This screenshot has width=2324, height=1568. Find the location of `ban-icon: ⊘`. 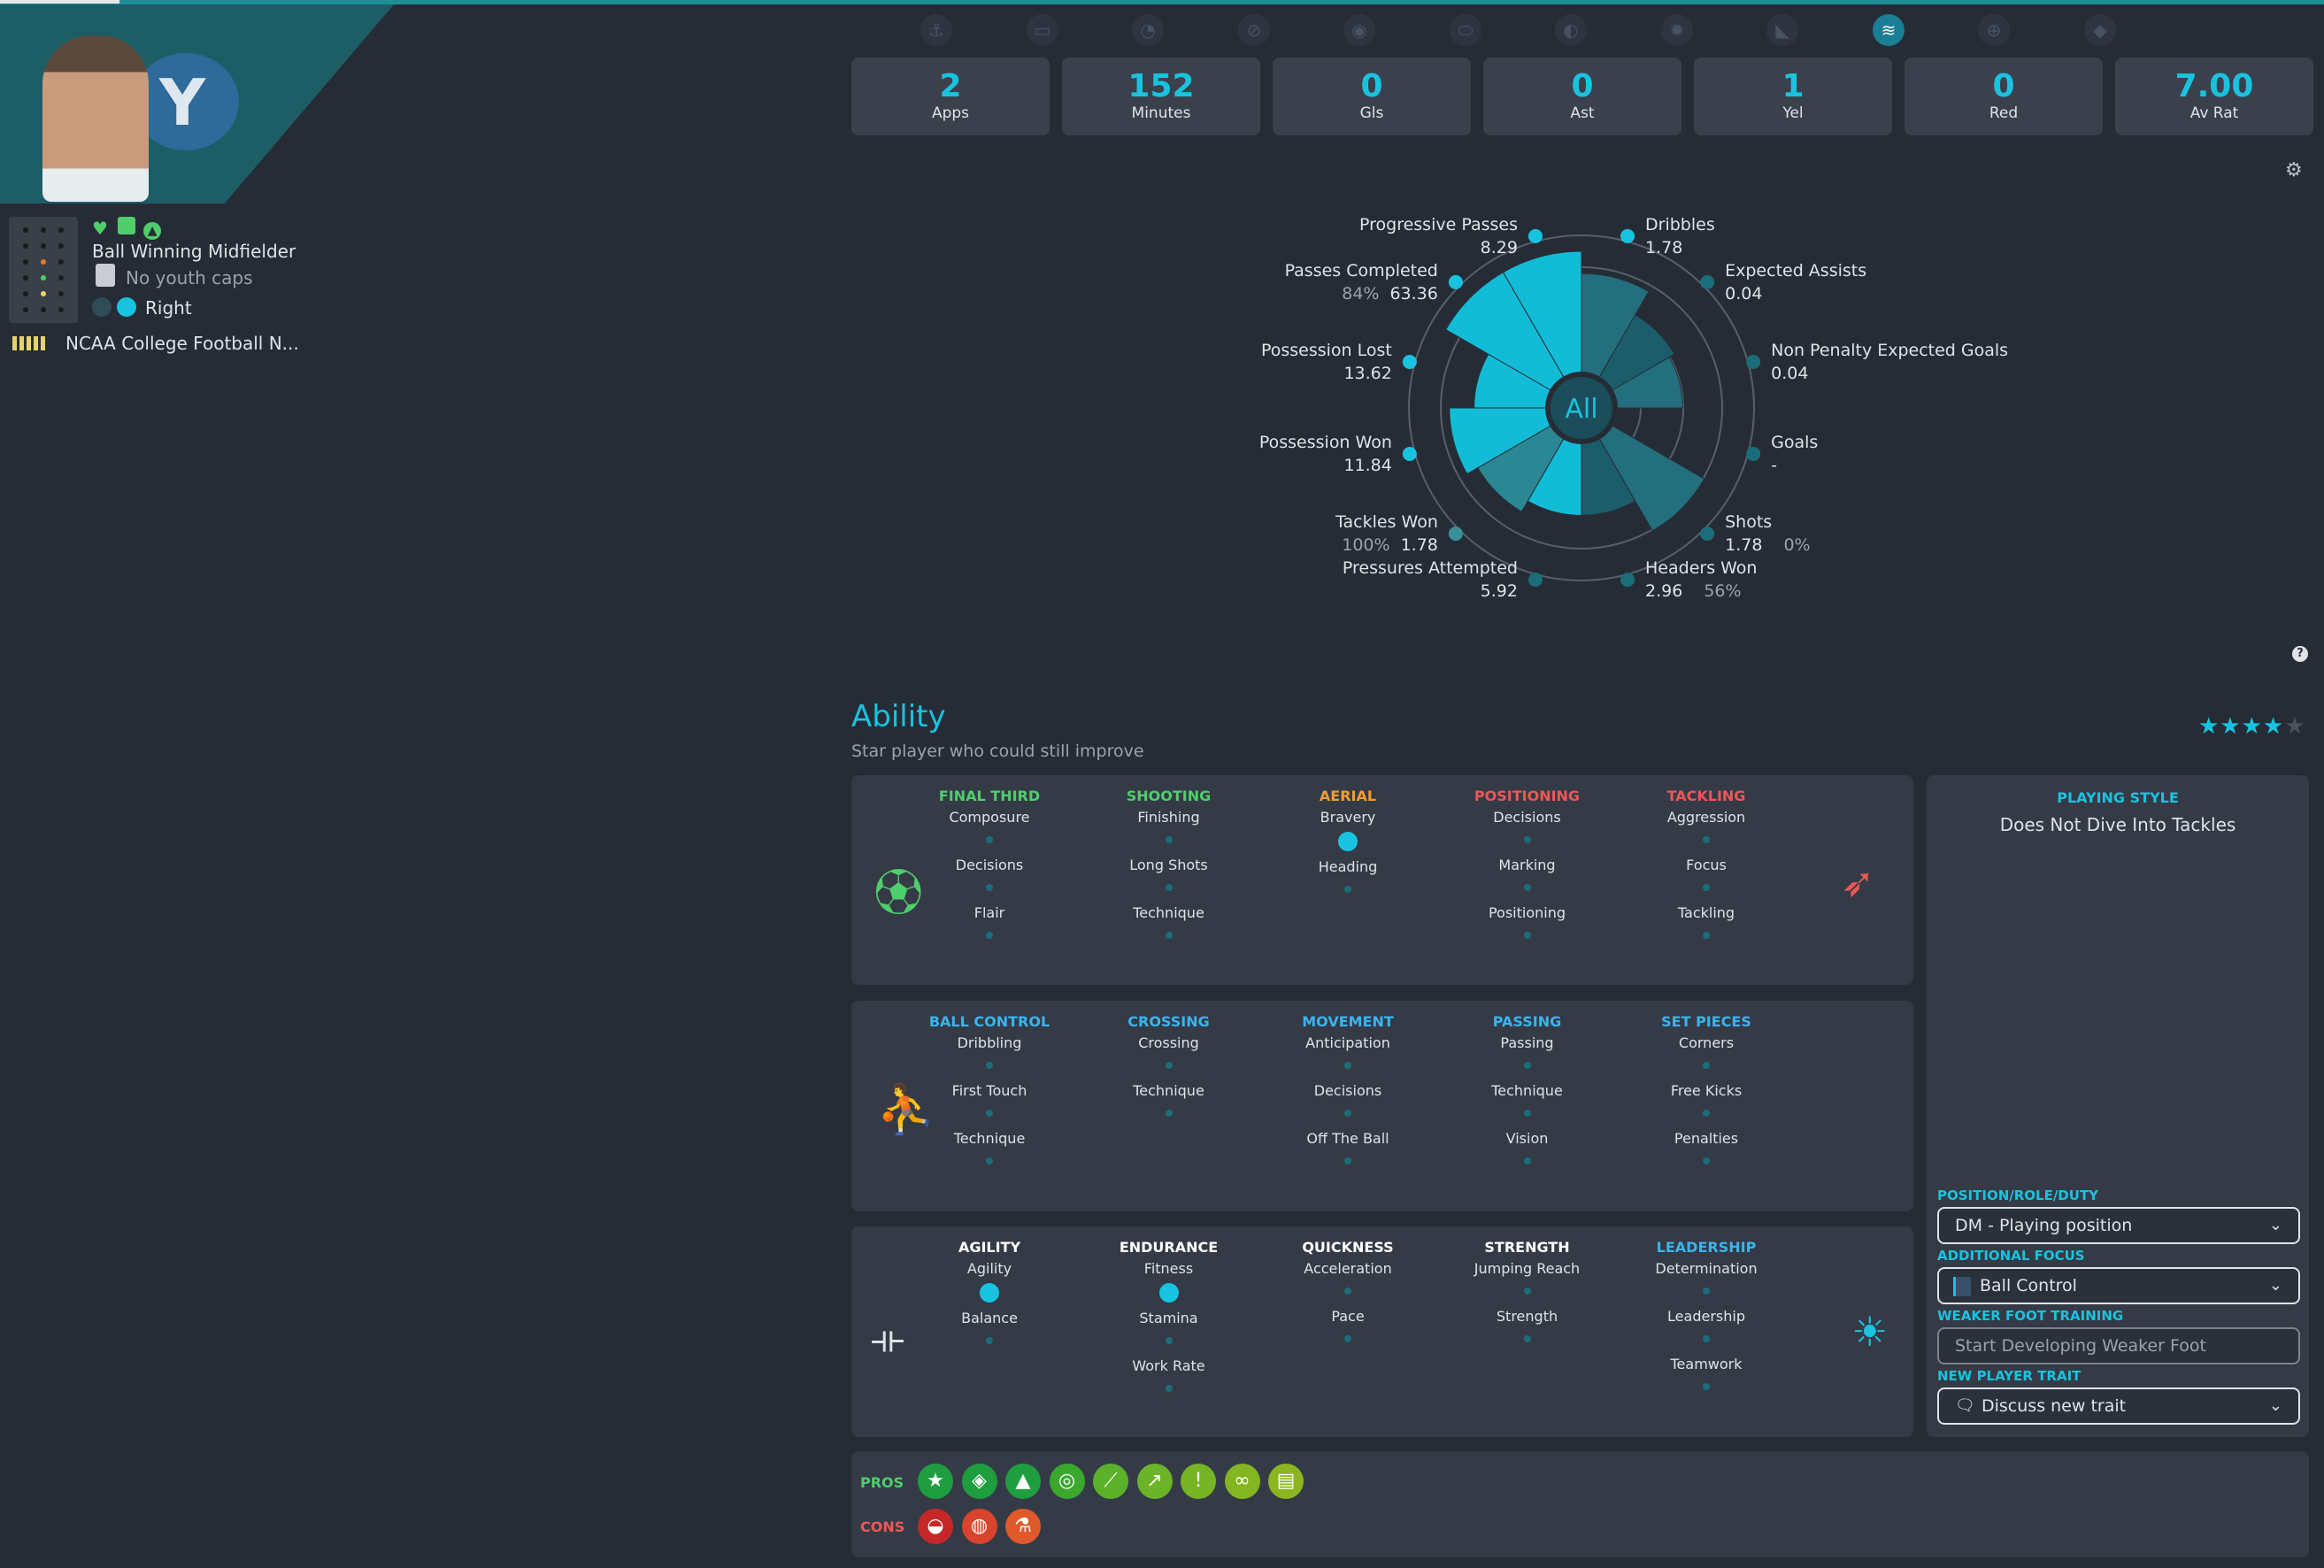

ban-icon: ⊘ is located at coordinates (1254, 30).